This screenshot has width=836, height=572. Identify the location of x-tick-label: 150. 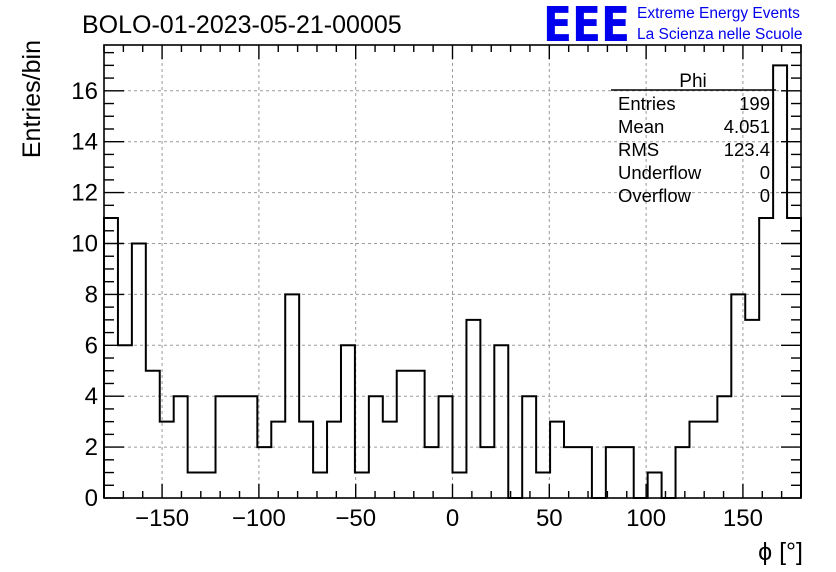
(743, 518).